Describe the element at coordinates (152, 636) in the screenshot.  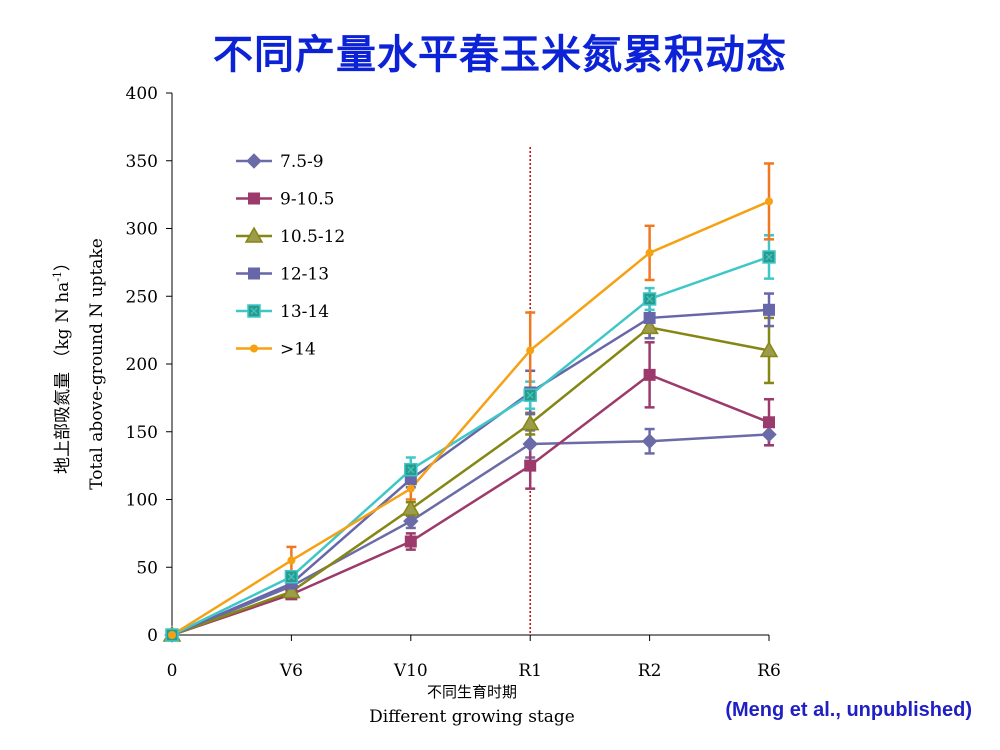
I see `y-tick-label: 0` at that location.